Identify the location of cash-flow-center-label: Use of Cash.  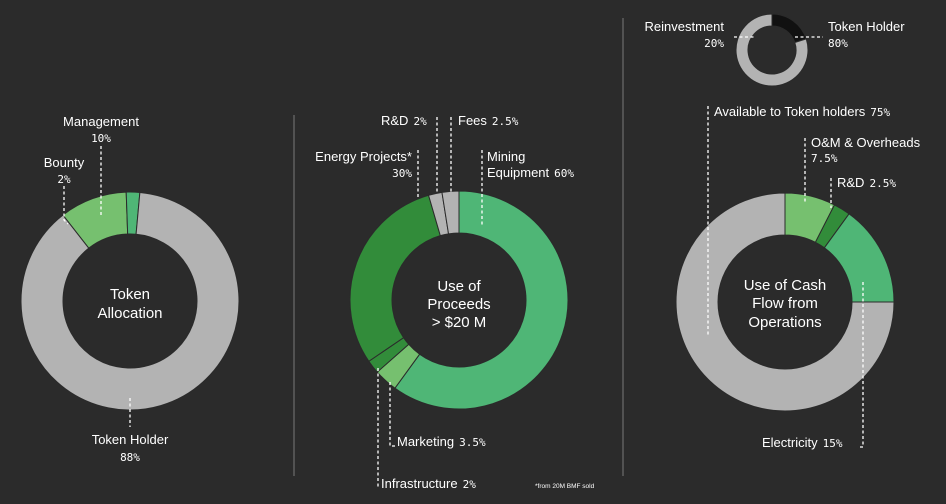
(785, 285).